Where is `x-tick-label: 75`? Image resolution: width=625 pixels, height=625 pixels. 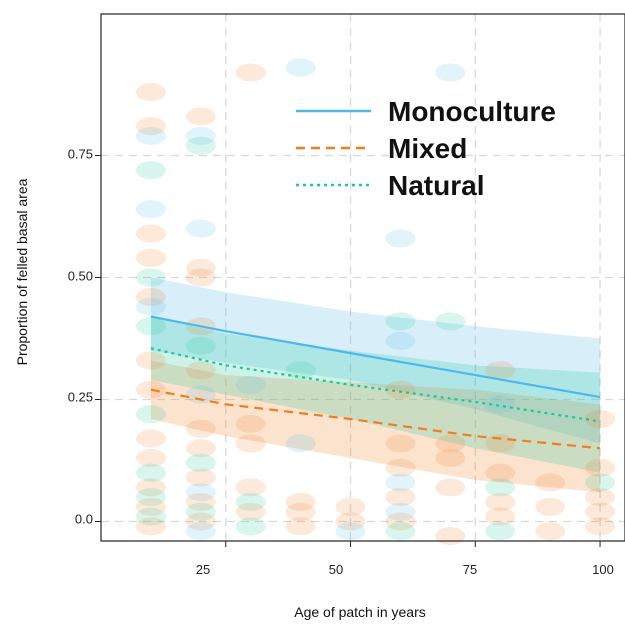 x-tick-label: 75 is located at coordinates (470, 569).